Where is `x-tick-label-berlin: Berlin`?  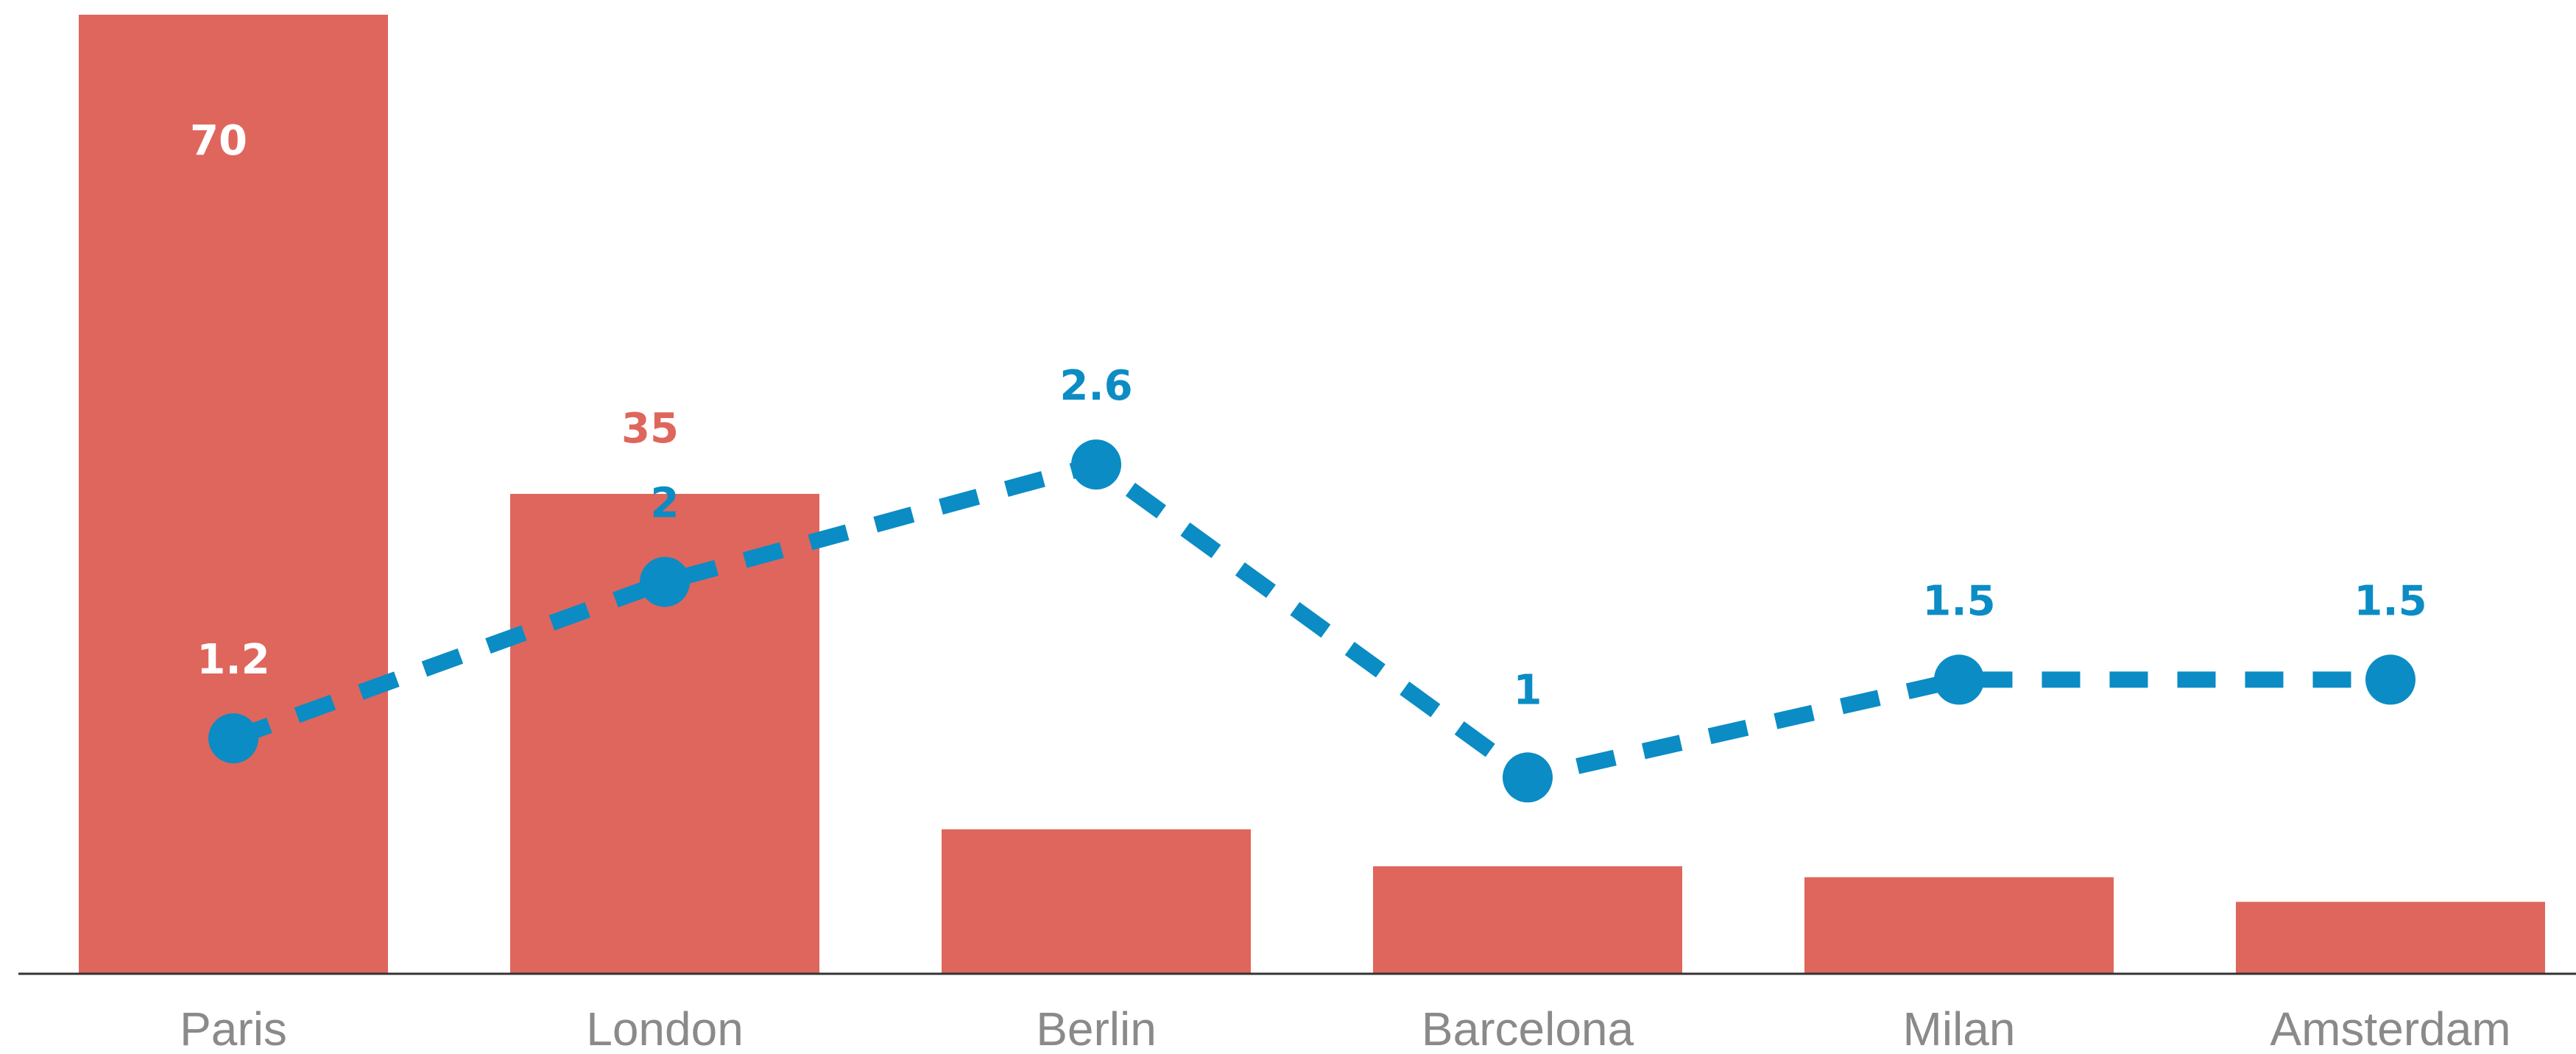
x-tick-label-berlin: Berlin is located at coordinates (1096, 1028).